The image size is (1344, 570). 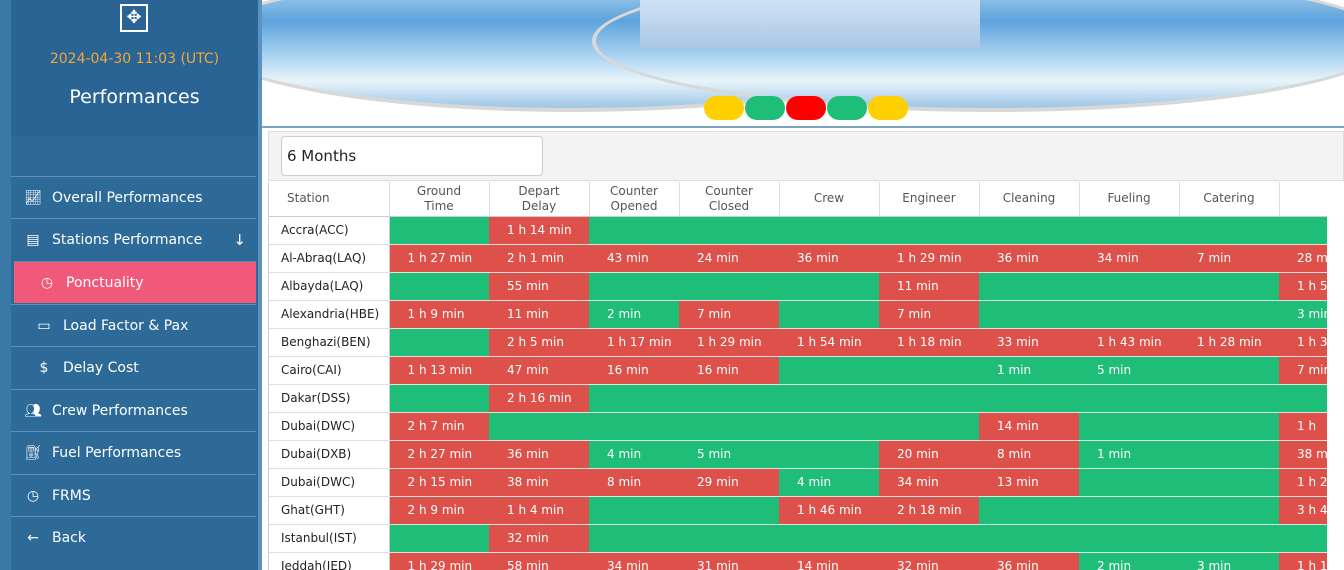 What do you see at coordinates (439, 199) in the screenshot?
I see `column-header: Ground Time` at bounding box center [439, 199].